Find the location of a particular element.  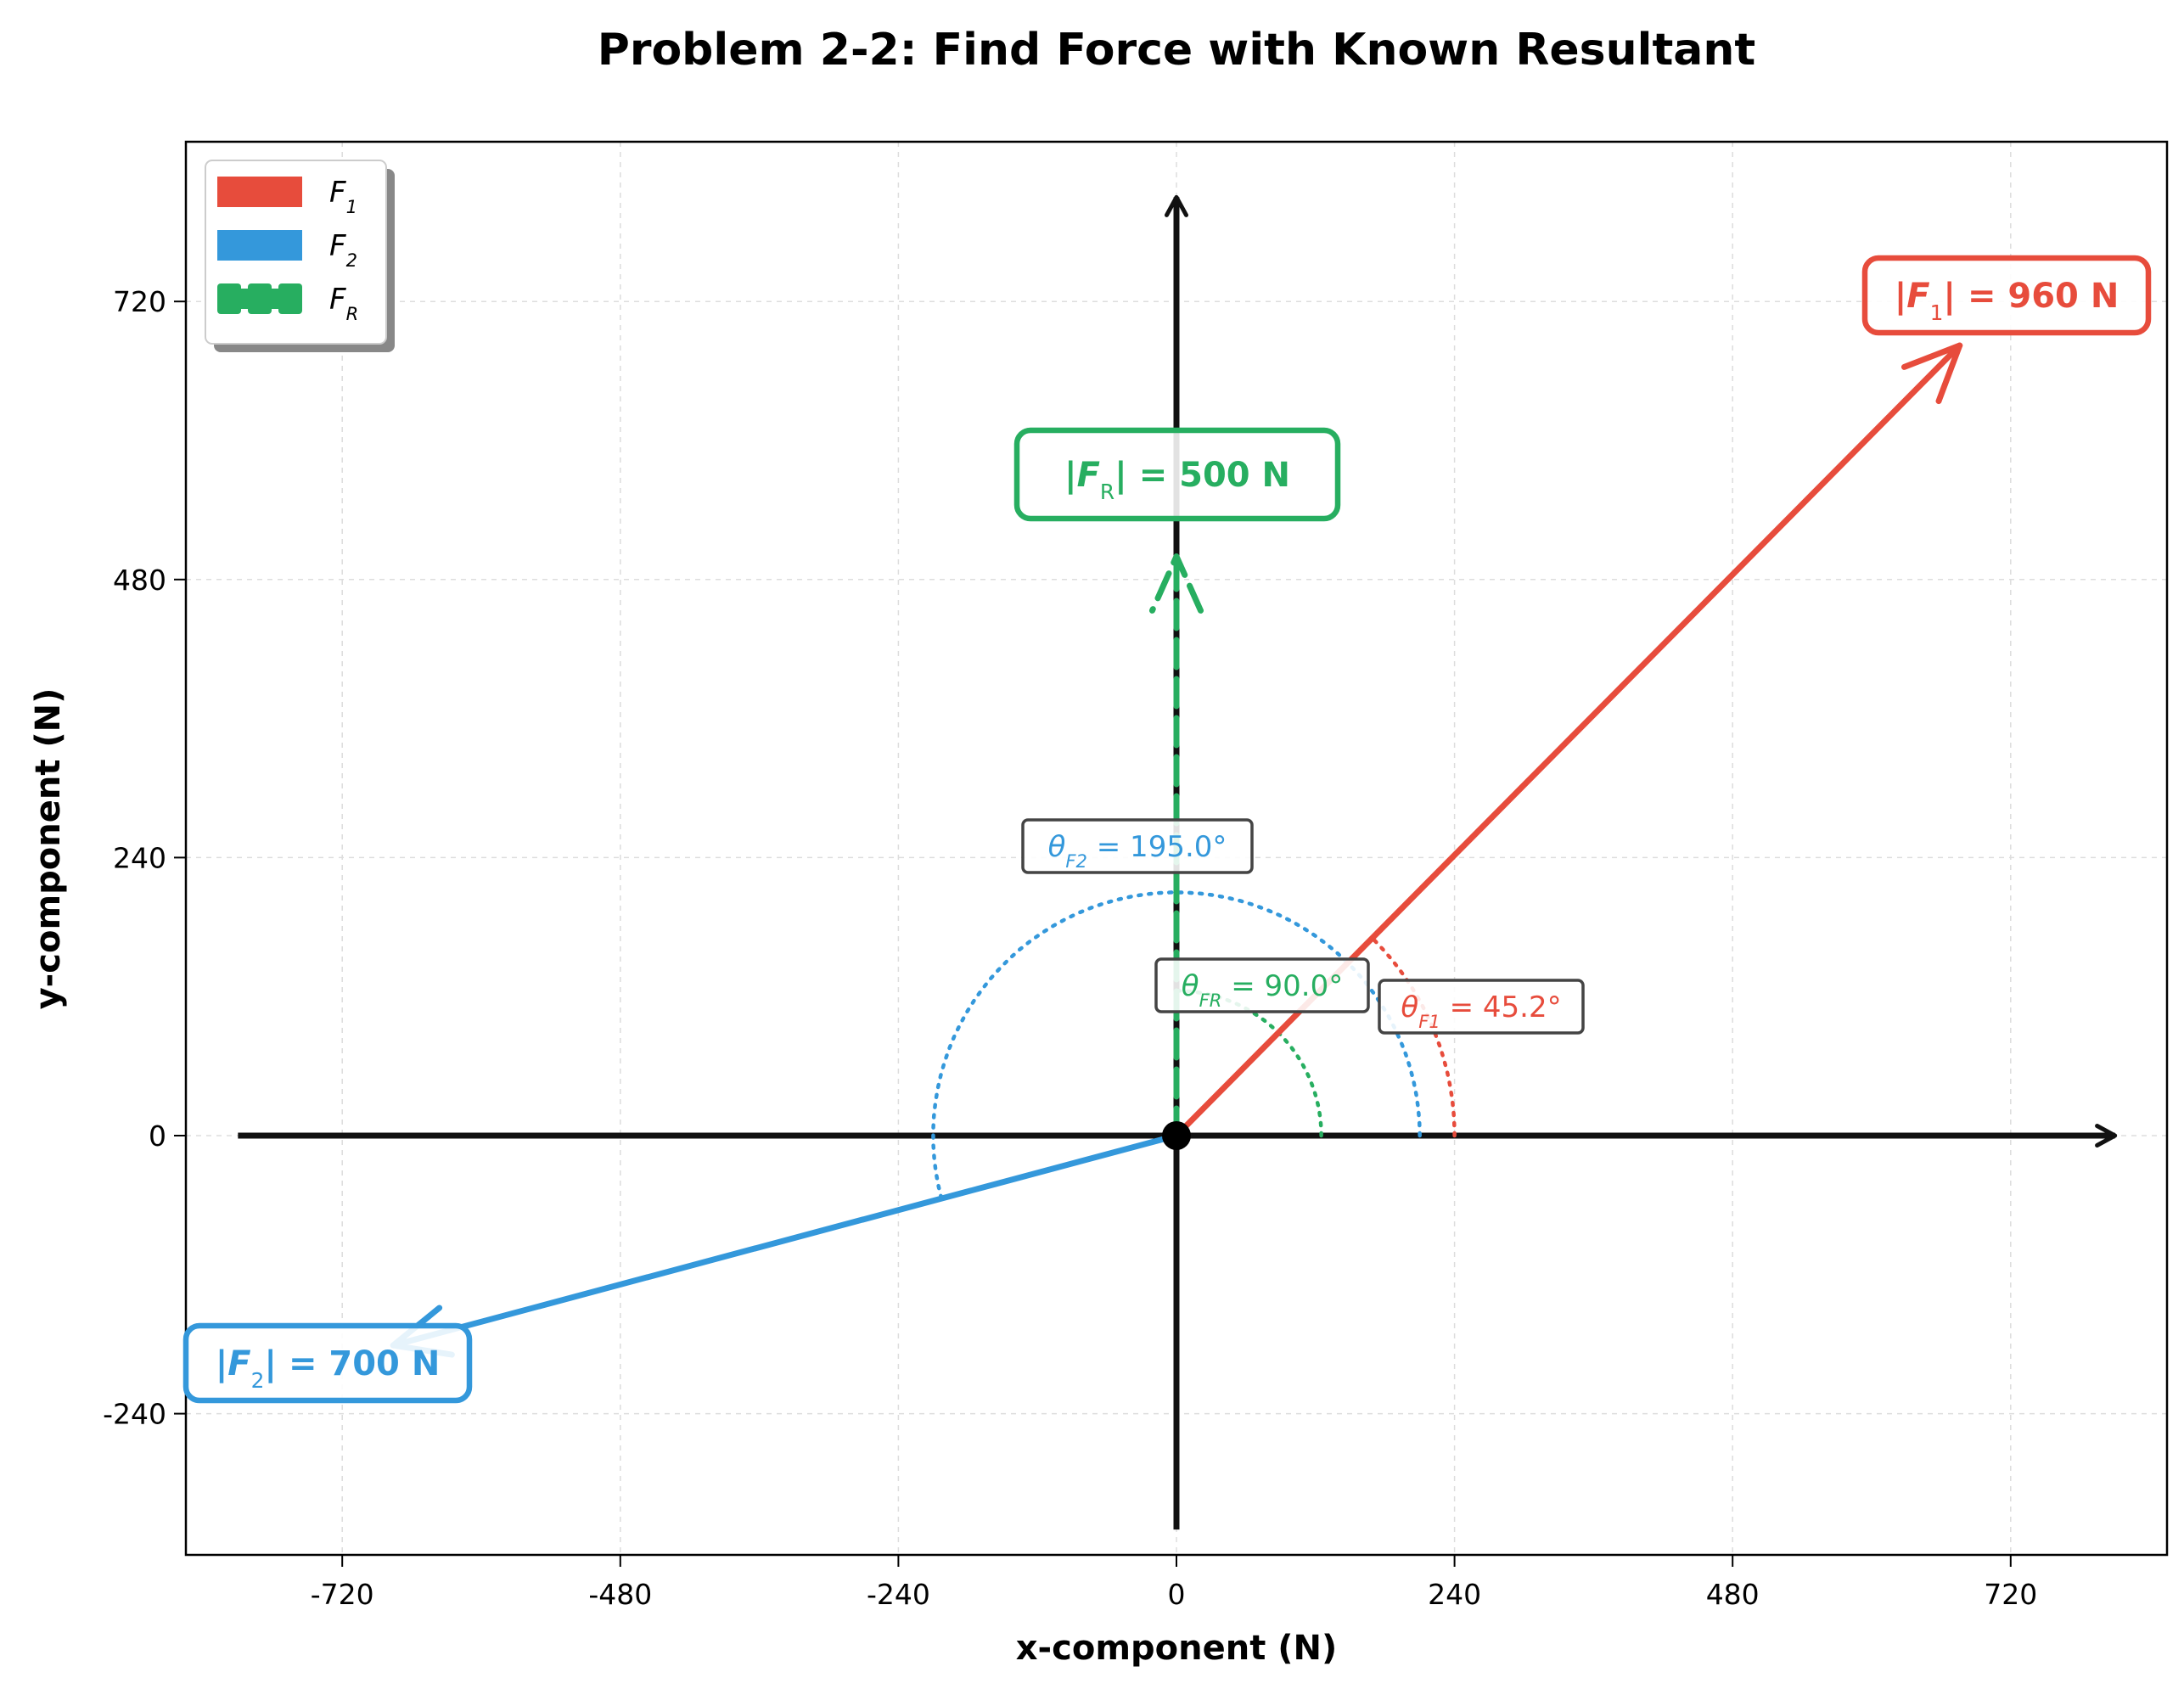

fr-magnitude-label-box is located at coordinates (1177, 474).